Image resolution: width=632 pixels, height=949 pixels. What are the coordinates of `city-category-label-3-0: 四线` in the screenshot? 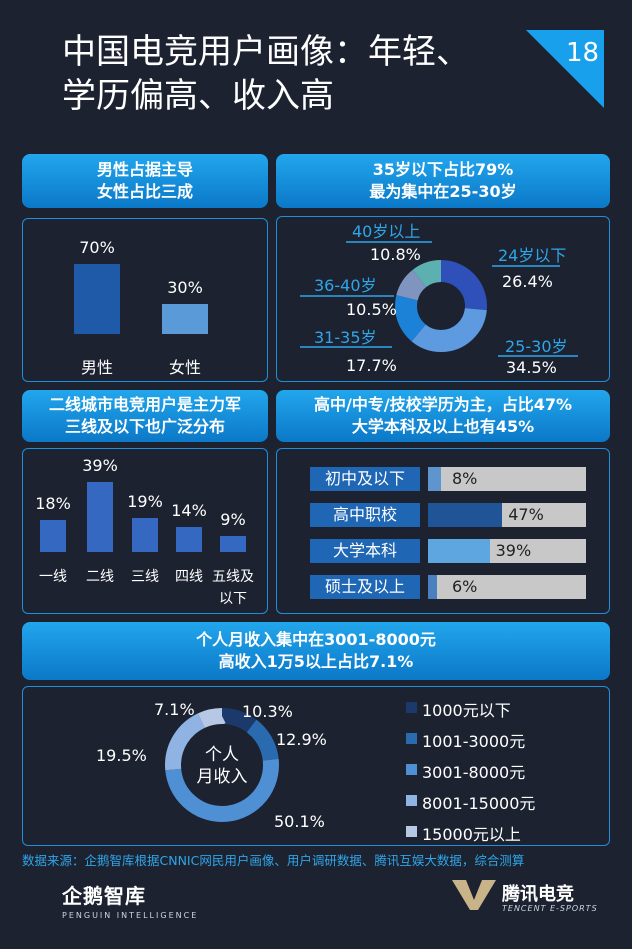 It's located at (189, 577).